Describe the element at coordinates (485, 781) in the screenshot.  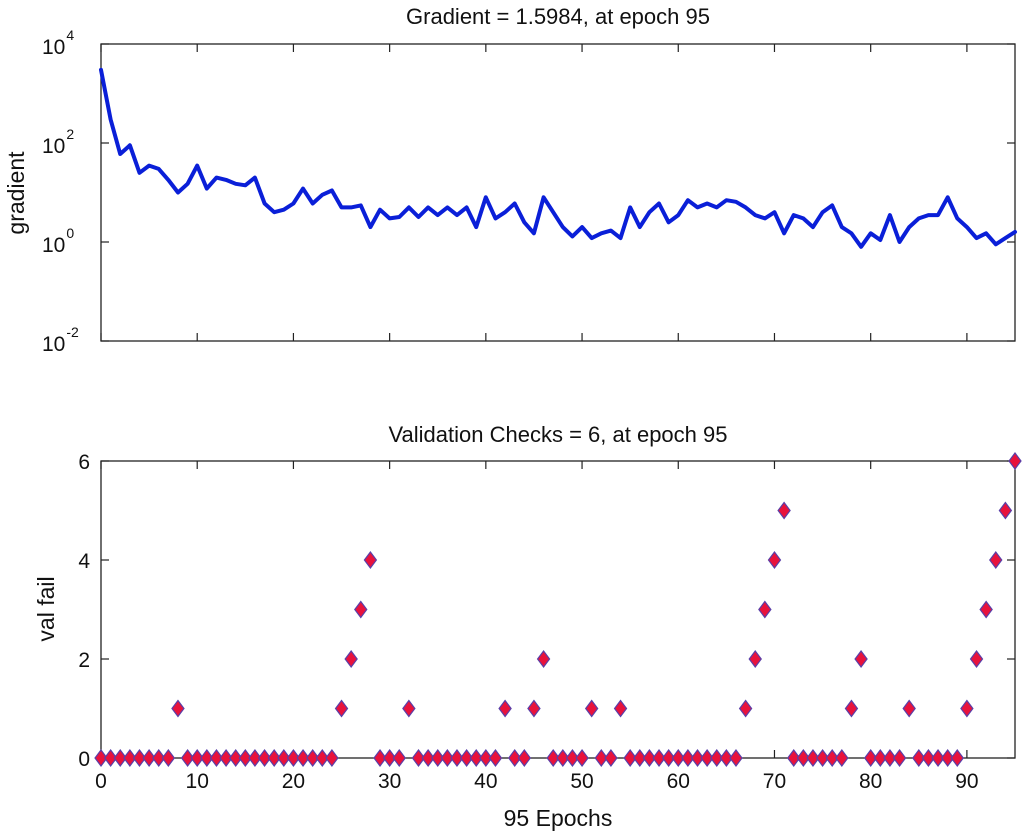
I see `validation-x-tick-label: 40` at that location.